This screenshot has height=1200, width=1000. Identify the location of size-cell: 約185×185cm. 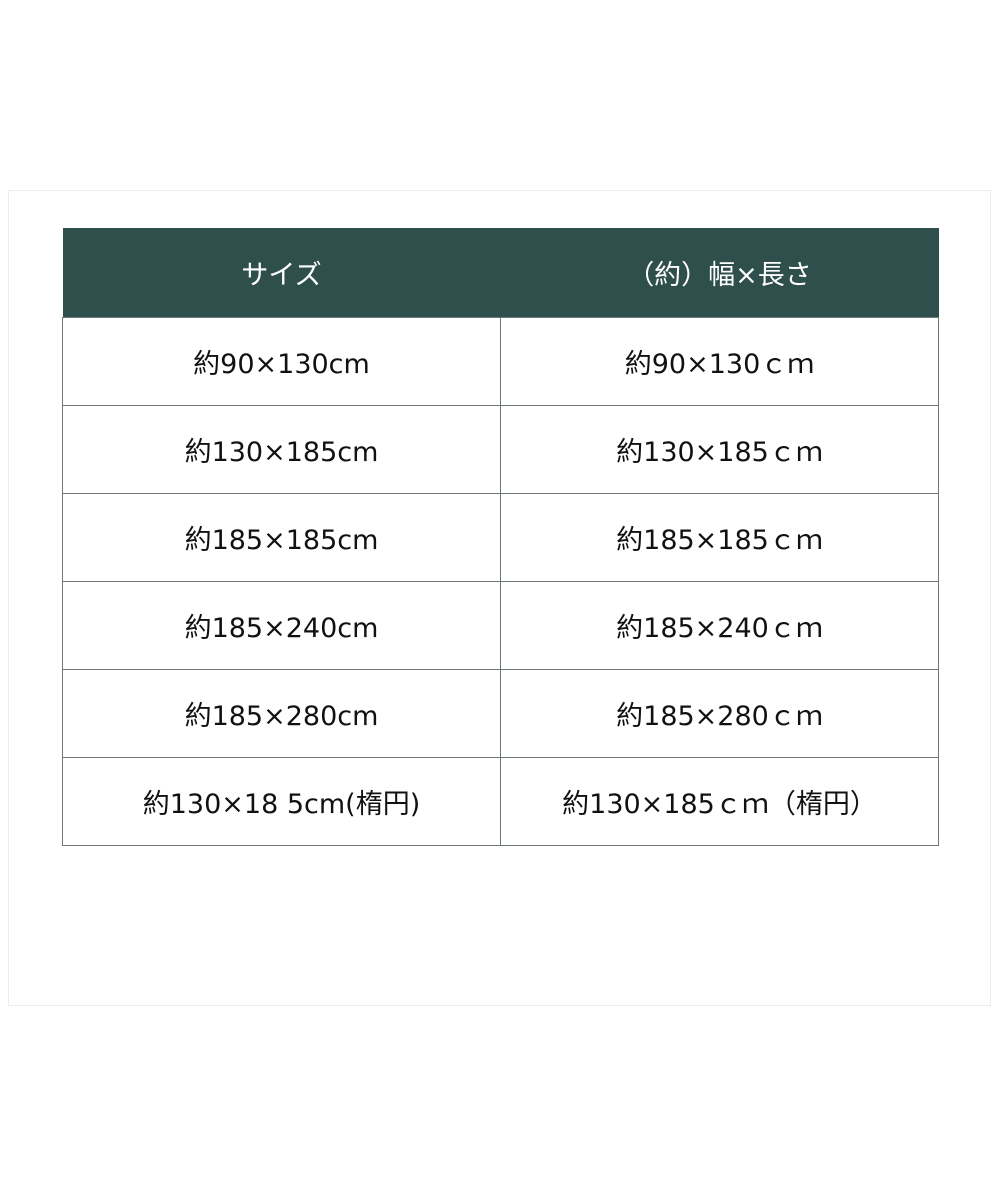
(281, 537).